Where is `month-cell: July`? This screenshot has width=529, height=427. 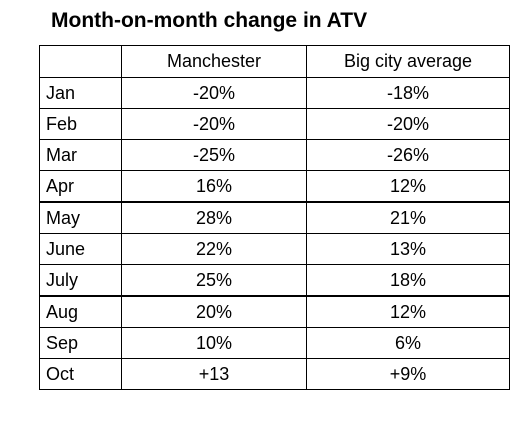
month-cell: July is located at coordinates (80, 280).